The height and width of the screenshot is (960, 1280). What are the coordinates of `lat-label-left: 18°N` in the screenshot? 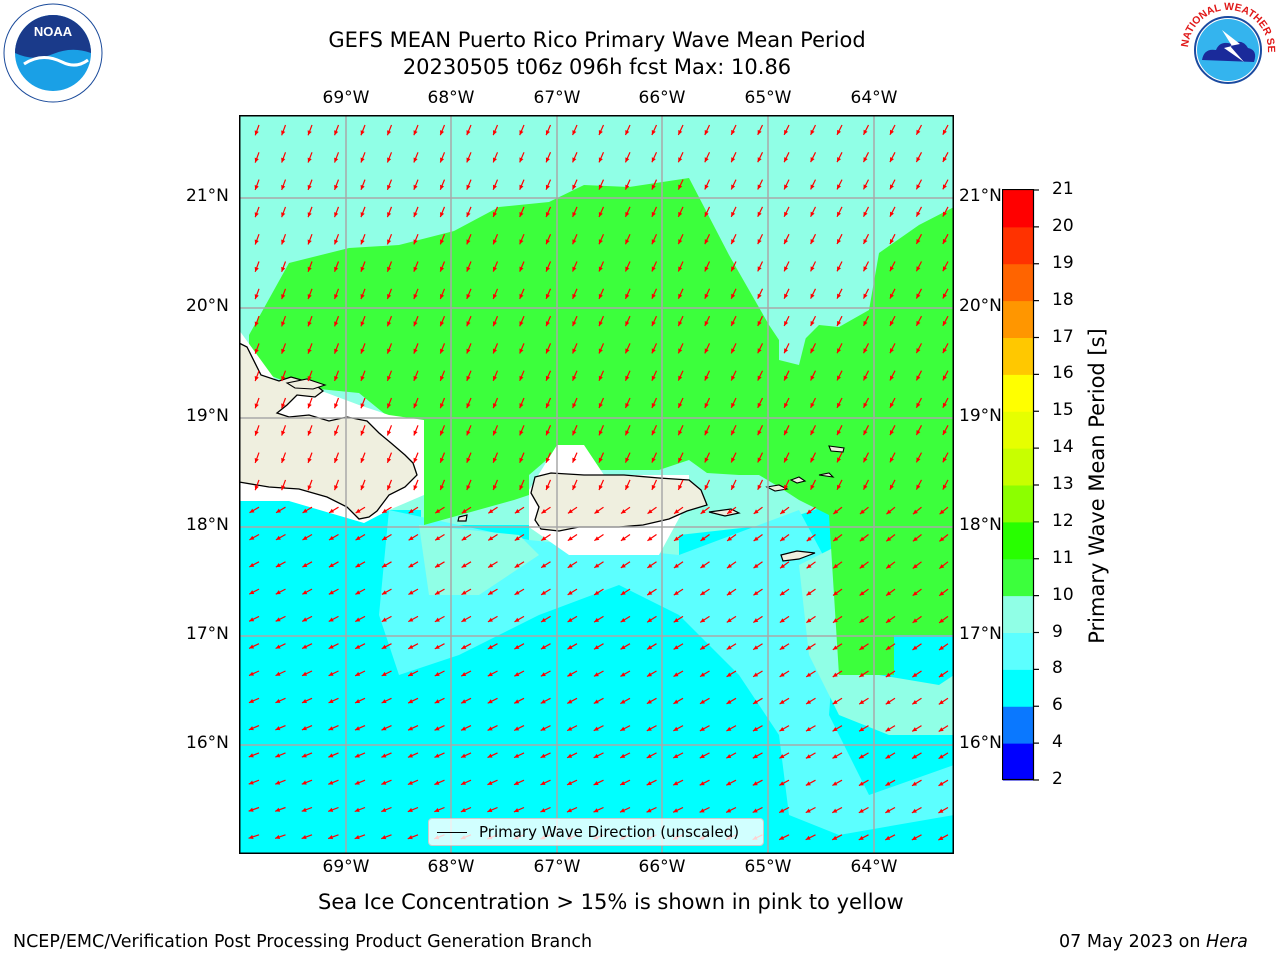 It's located at (207, 525).